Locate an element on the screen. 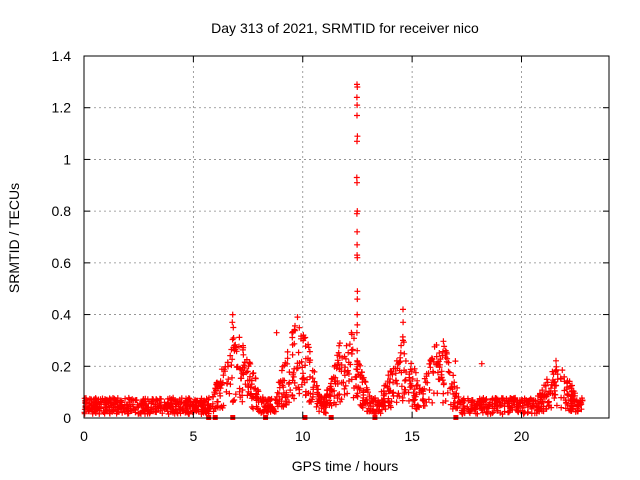  y-tick-label: 0.2 is located at coordinates (62, 366).